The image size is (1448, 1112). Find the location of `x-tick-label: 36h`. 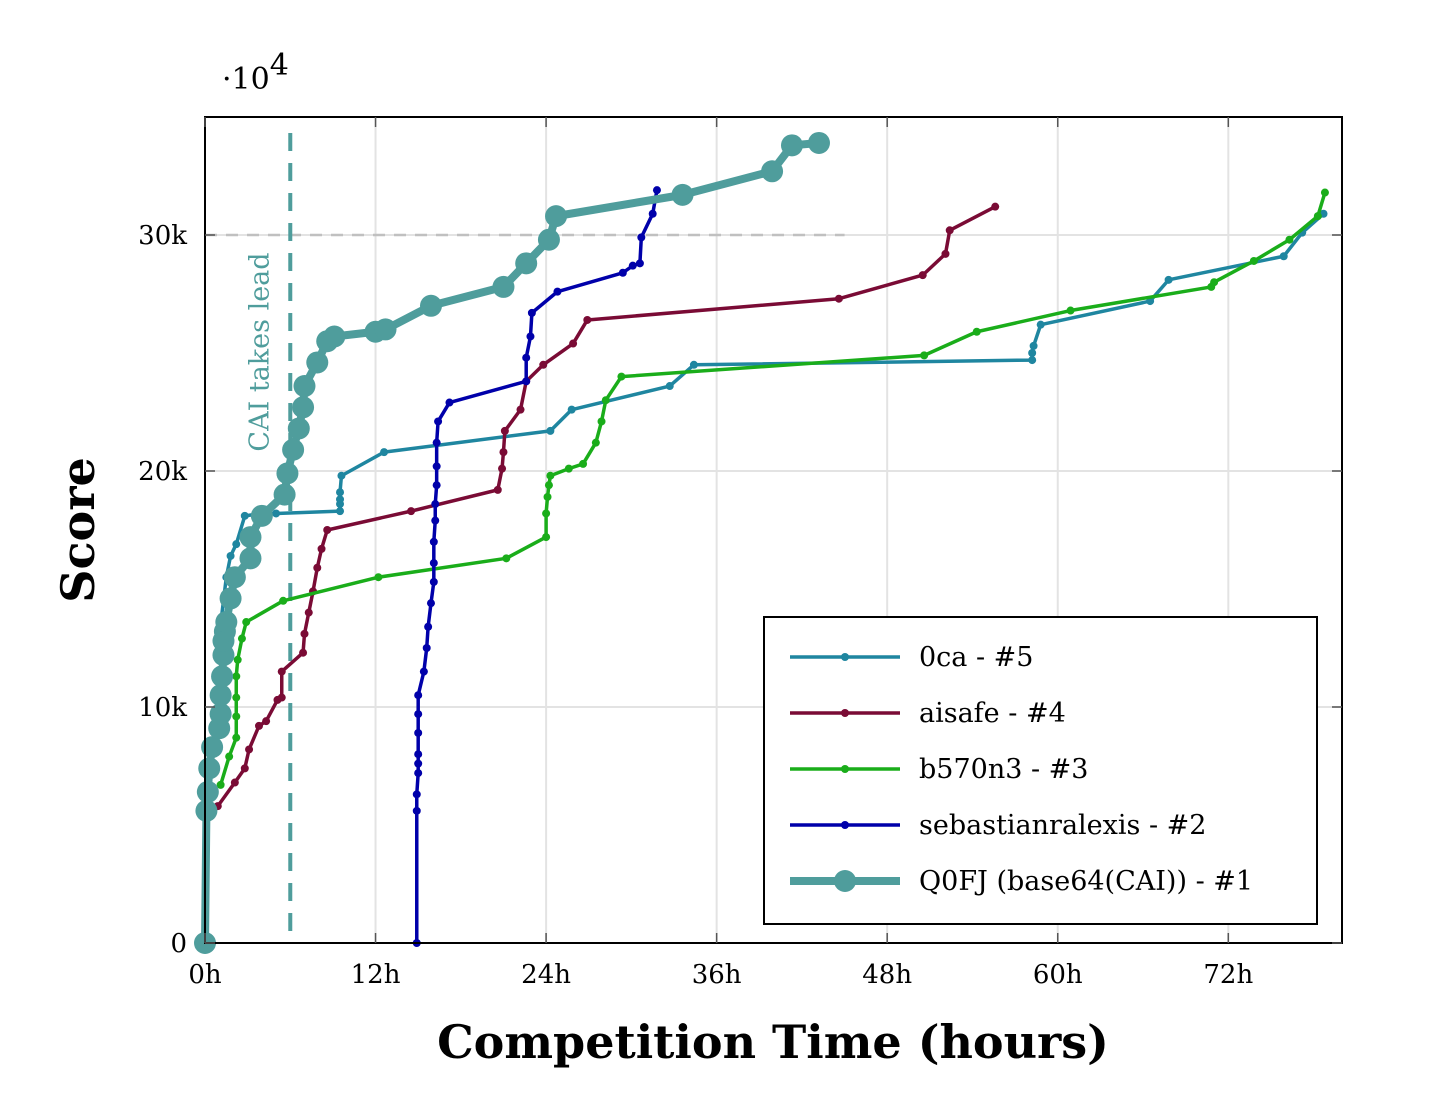

x-tick-label: 36h is located at coordinates (717, 975).